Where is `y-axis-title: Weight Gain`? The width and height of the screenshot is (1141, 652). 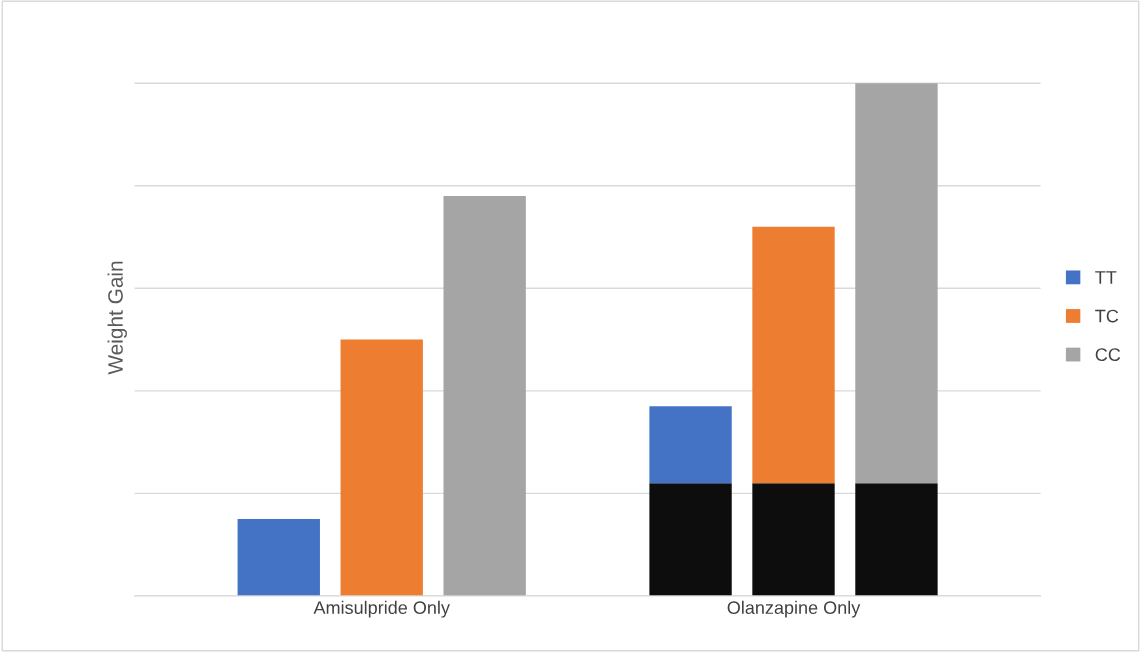 y-axis-title: Weight Gain is located at coordinates (117, 318).